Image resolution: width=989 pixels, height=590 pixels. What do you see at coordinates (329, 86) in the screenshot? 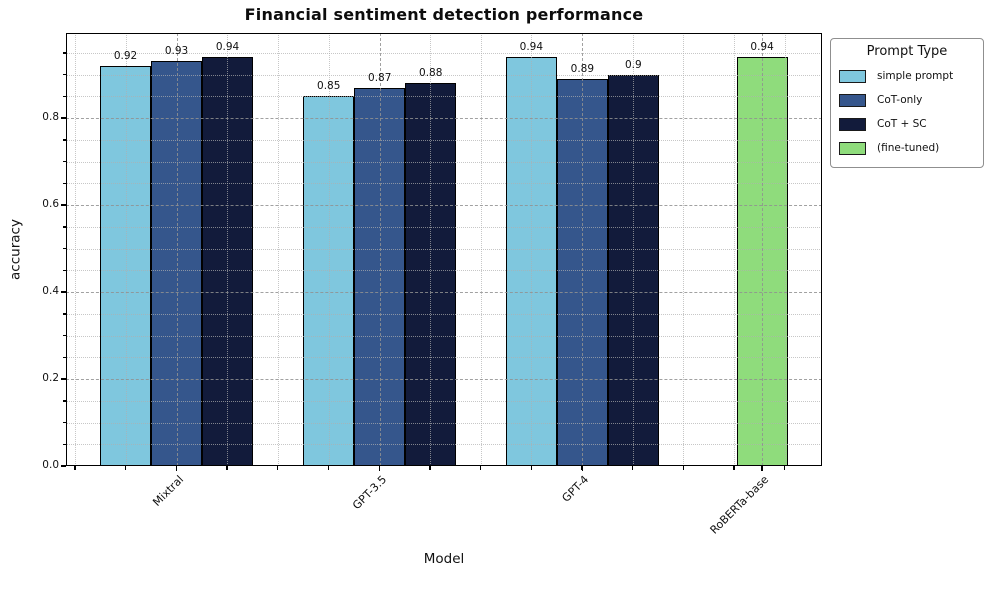
I see `bar-value-label: 0.85` at bounding box center [329, 86].